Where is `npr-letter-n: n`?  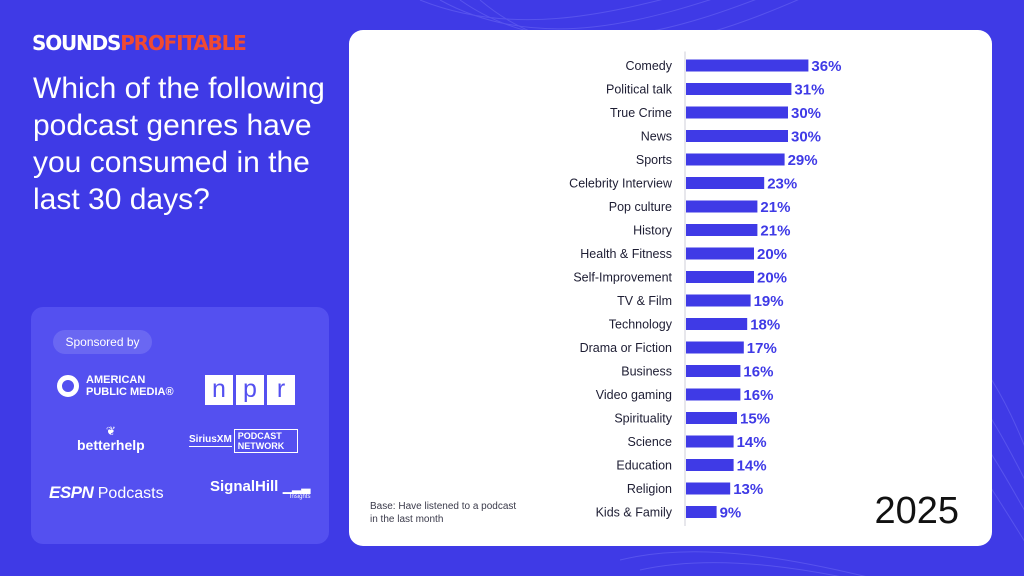
npr-letter-n: n is located at coordinates (219, 390).